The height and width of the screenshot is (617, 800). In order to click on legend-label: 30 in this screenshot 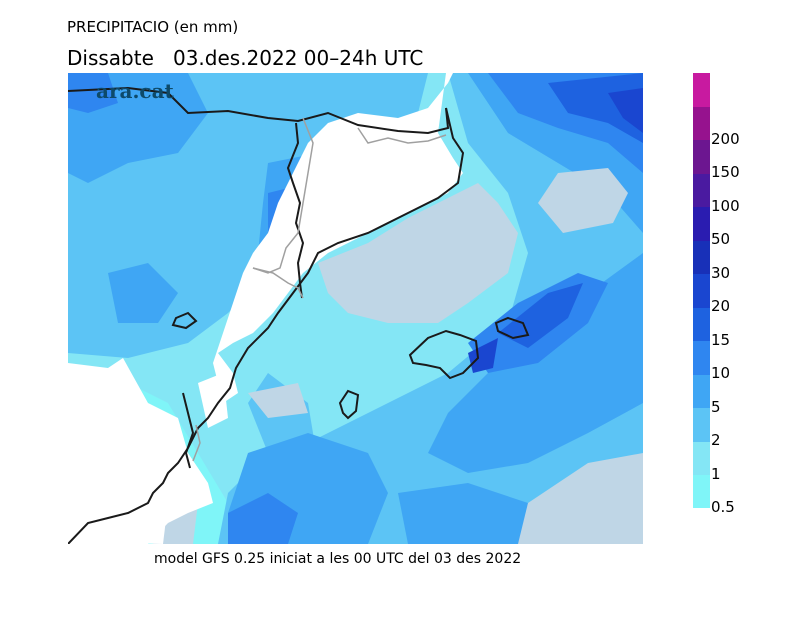, I will do `click(721, 272)`.